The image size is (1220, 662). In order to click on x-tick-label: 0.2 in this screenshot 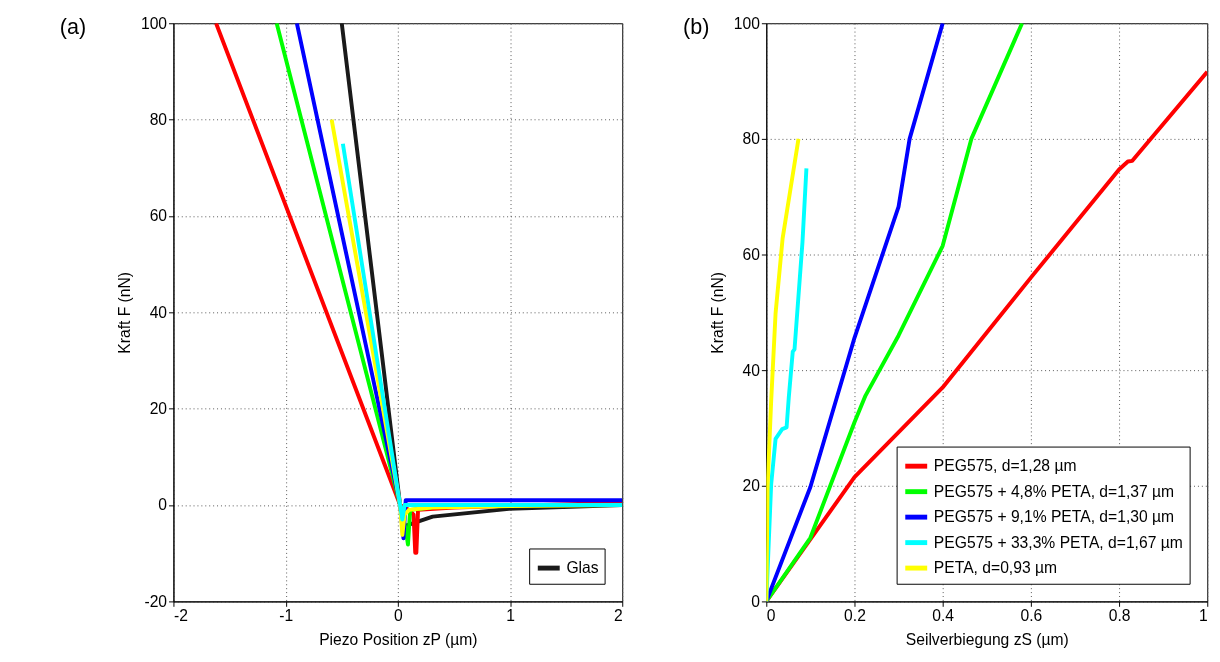, I will do `click(855, 616)`.